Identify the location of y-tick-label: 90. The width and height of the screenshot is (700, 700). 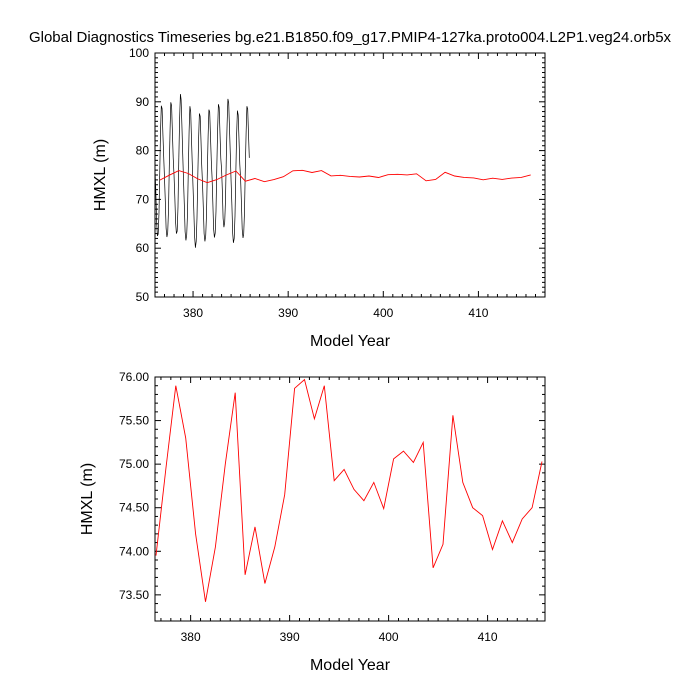
(143, 102).